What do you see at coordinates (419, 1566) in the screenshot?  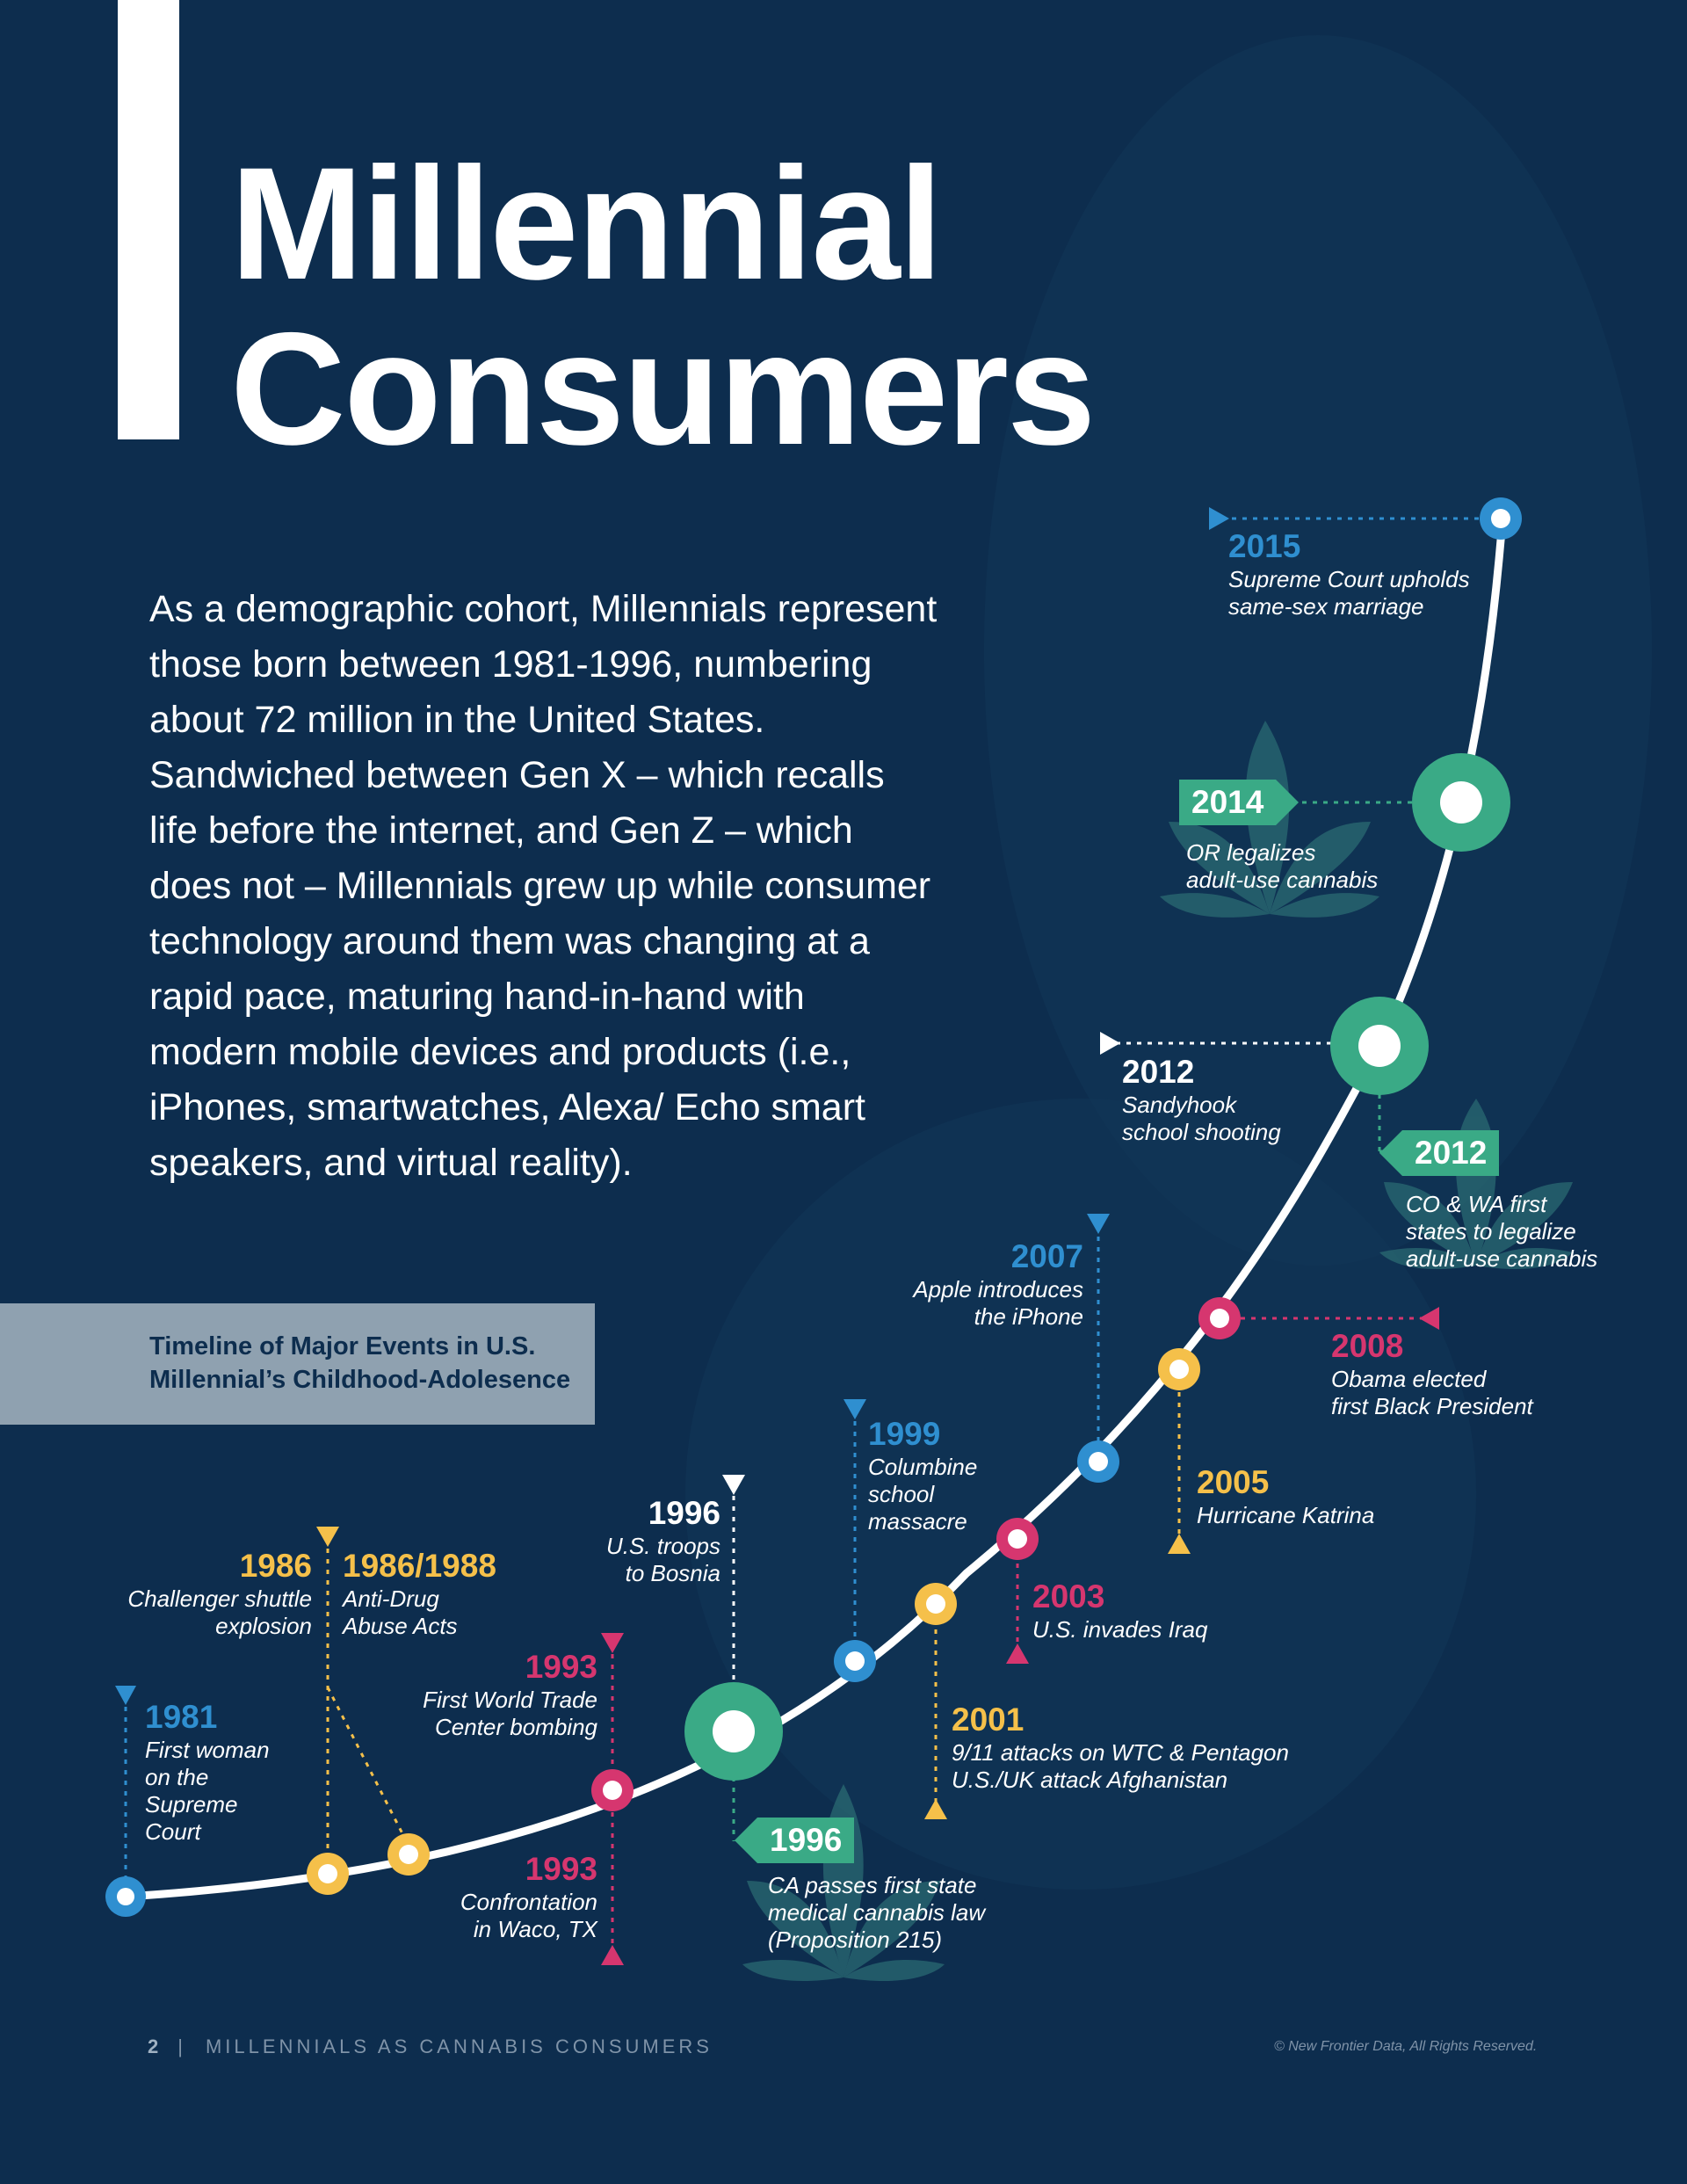 I see `event-year: 1986/1988` at bounding box center [419, 1566].